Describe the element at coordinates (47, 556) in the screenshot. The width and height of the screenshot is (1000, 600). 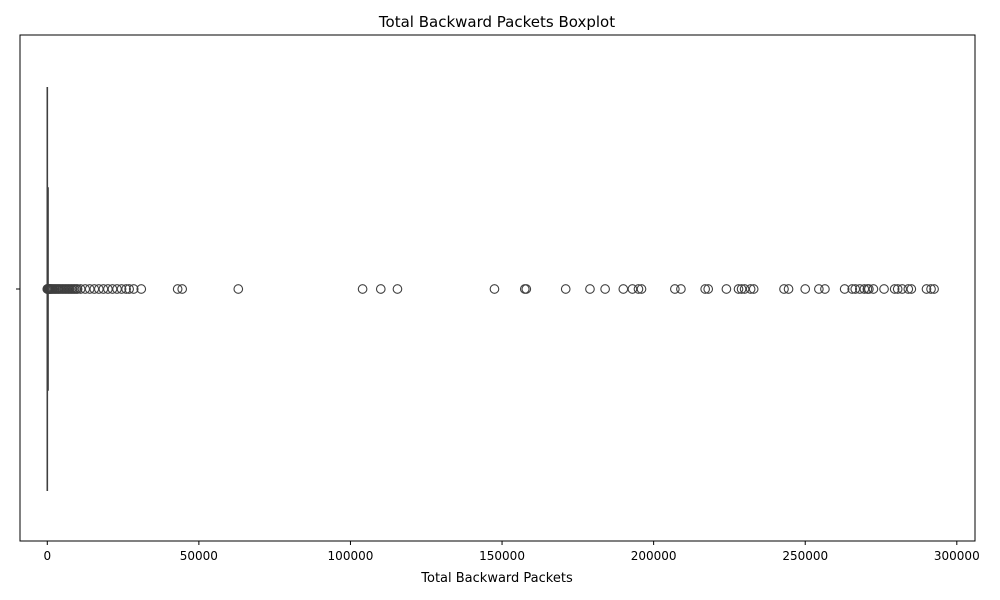
I see `x-tick-label: 0` at that location.